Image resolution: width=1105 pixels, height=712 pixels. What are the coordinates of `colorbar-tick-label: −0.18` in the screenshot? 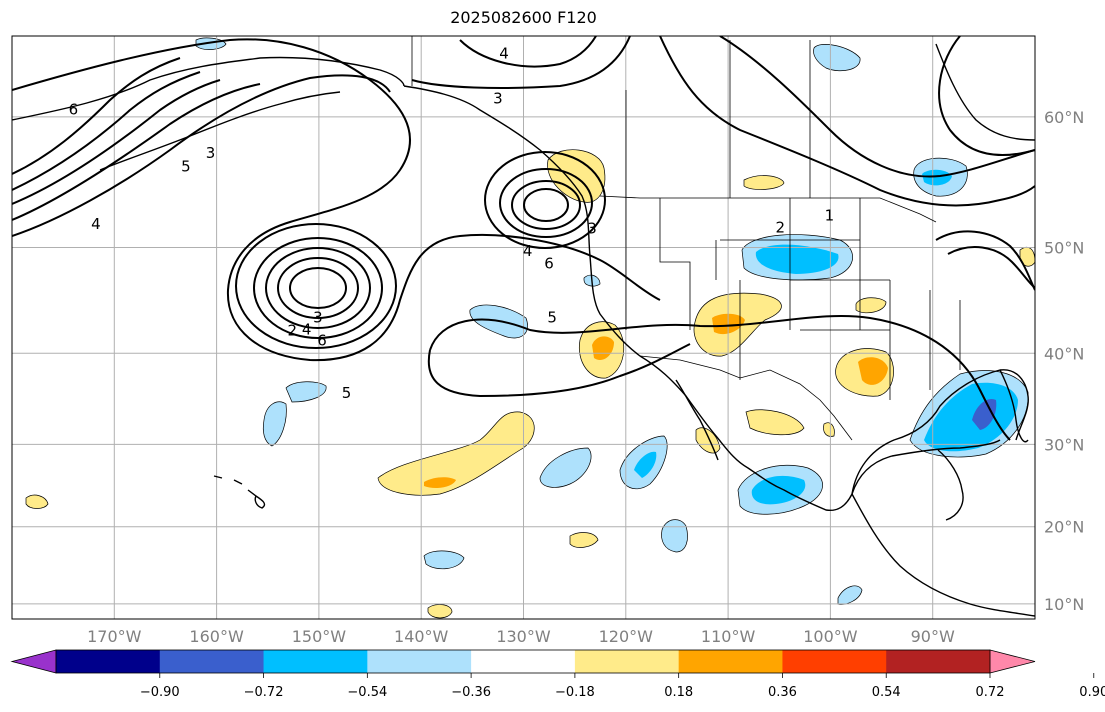 It's located at (575, 692).